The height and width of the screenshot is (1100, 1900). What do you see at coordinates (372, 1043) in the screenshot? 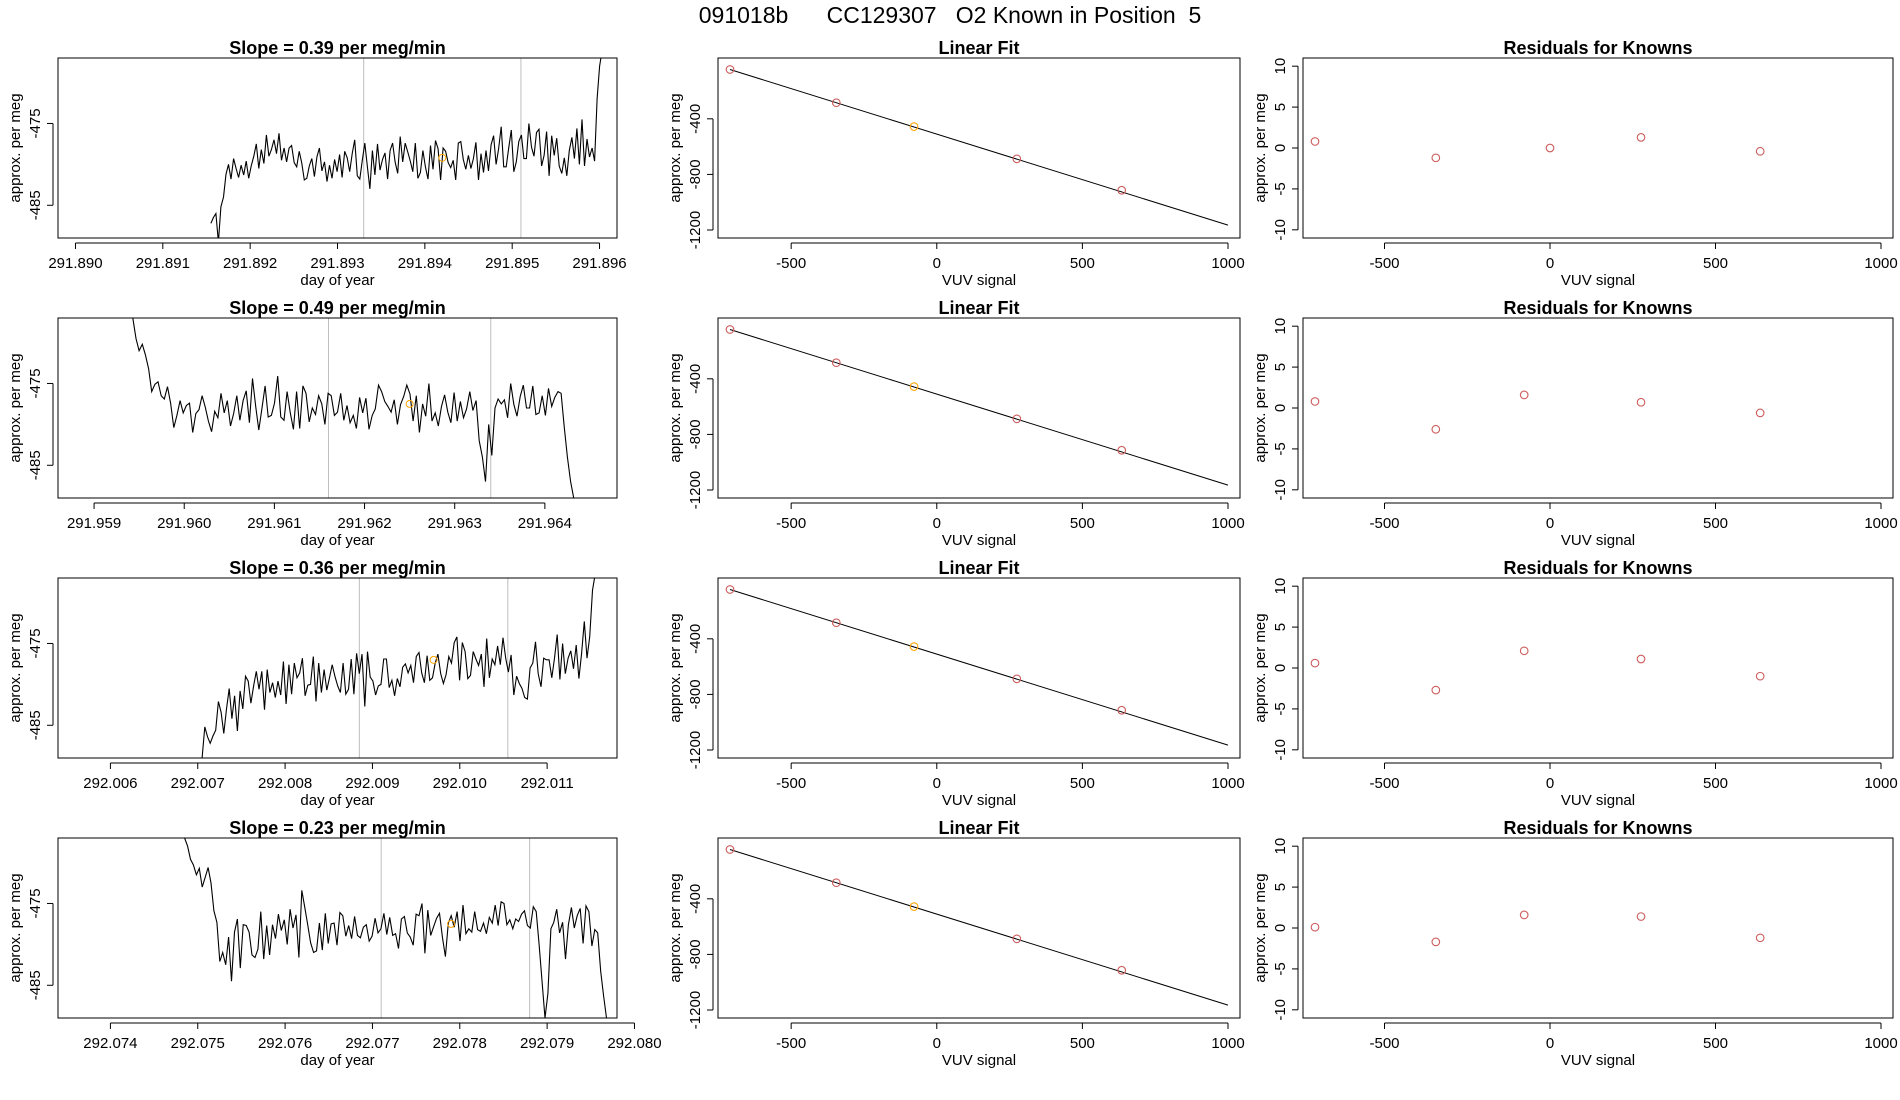
I see `x-tick-label: 292.077` at bounding box center [372, 1043].